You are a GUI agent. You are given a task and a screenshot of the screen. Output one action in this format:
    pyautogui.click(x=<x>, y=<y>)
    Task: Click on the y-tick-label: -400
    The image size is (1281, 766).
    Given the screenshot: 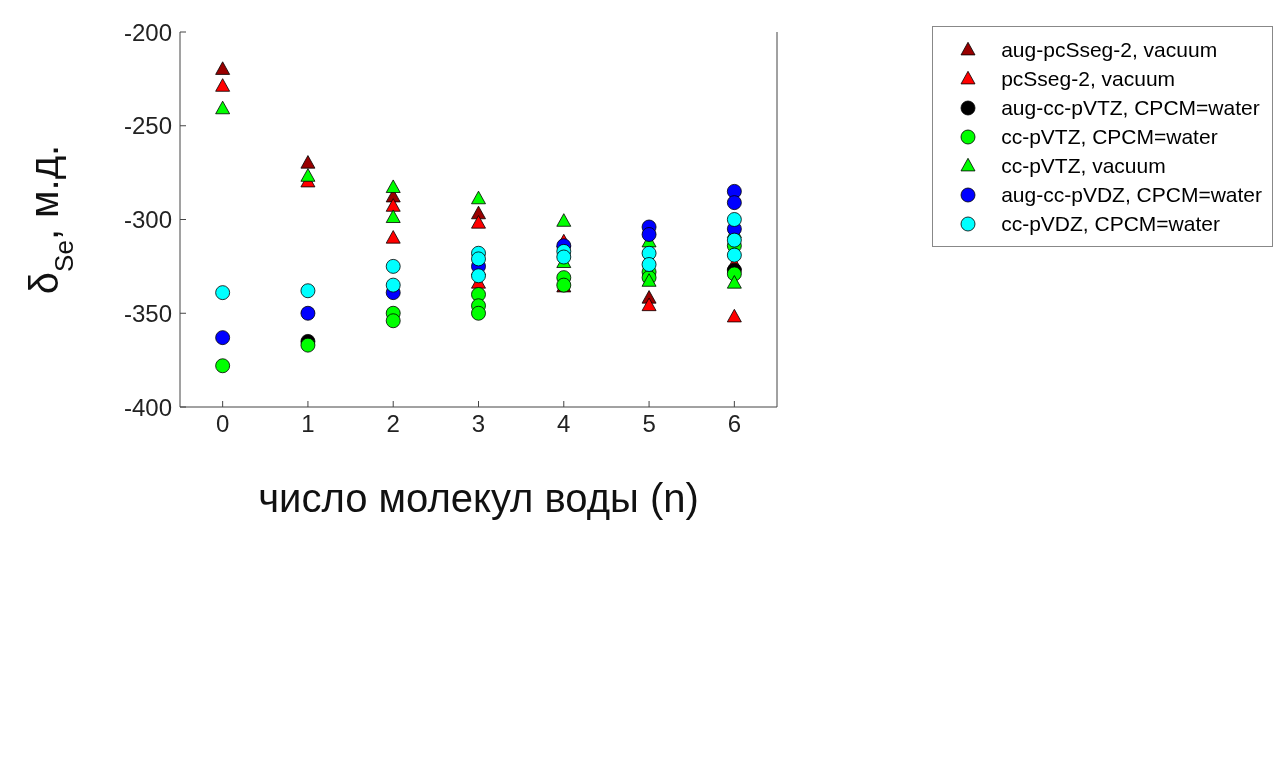 What is the action you would take?
    pyautogui.click(x=147, y=407)
    